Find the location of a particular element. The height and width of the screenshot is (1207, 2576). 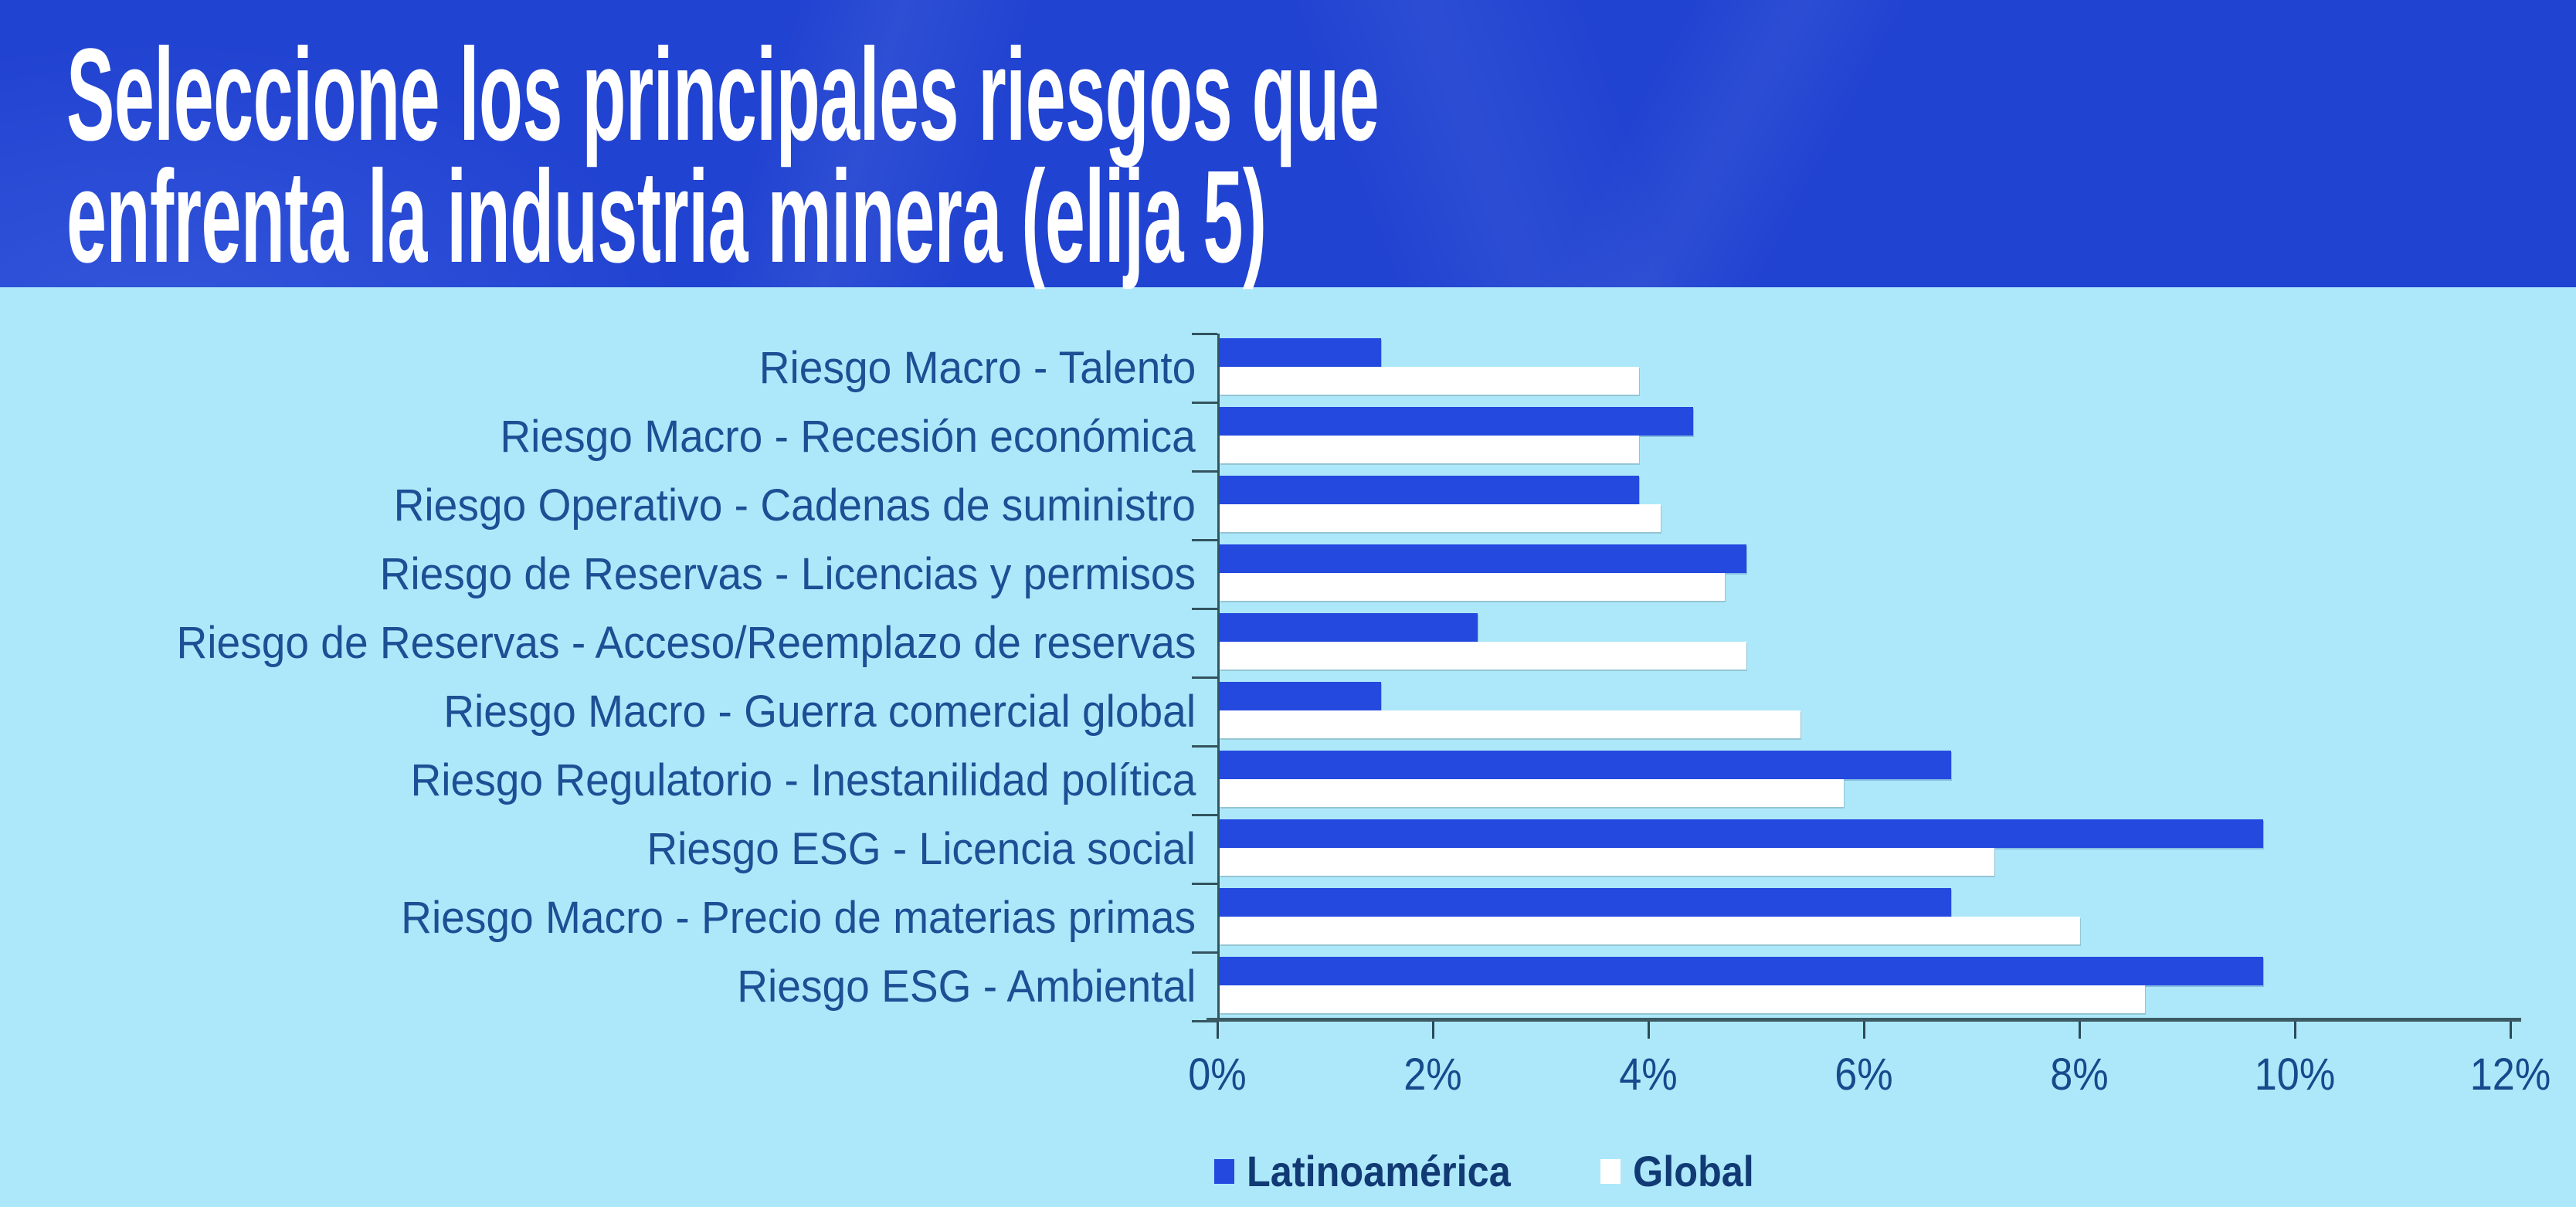

x-axis-tick-label: 4% is located at coordinates (1648, 1074).